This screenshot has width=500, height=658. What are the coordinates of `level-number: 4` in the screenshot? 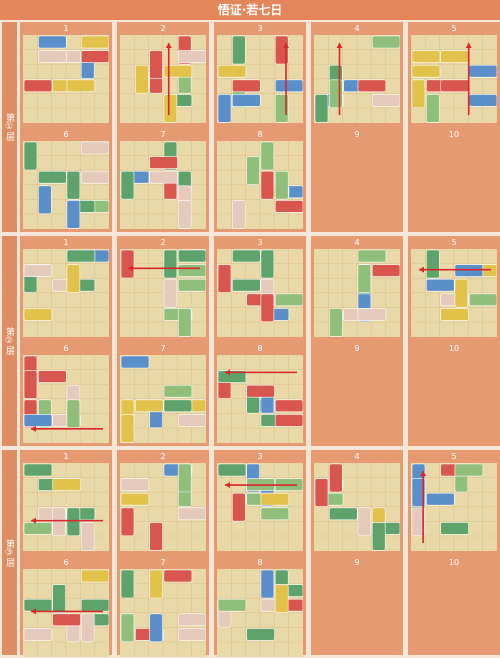 It's located at (357, 28).